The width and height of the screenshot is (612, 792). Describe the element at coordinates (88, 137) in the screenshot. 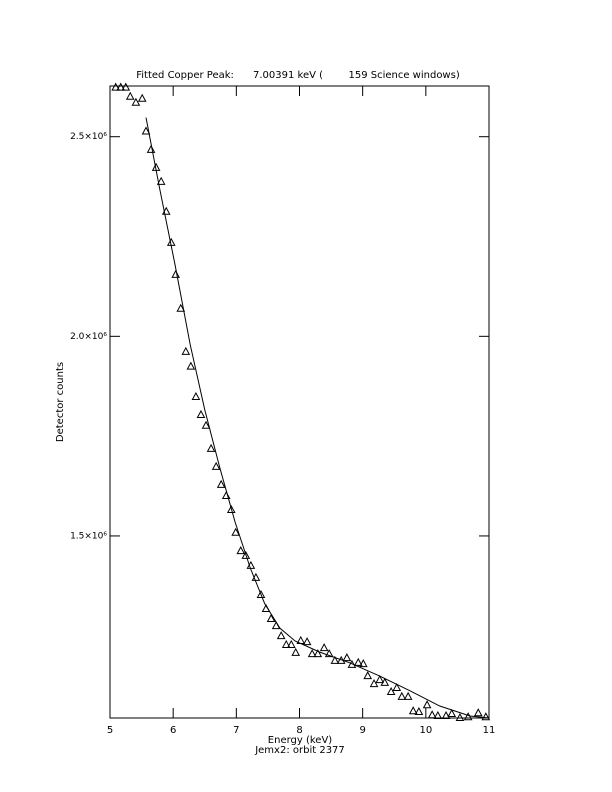

I see `y-tick-label: 2.5×10⁶` at that location.